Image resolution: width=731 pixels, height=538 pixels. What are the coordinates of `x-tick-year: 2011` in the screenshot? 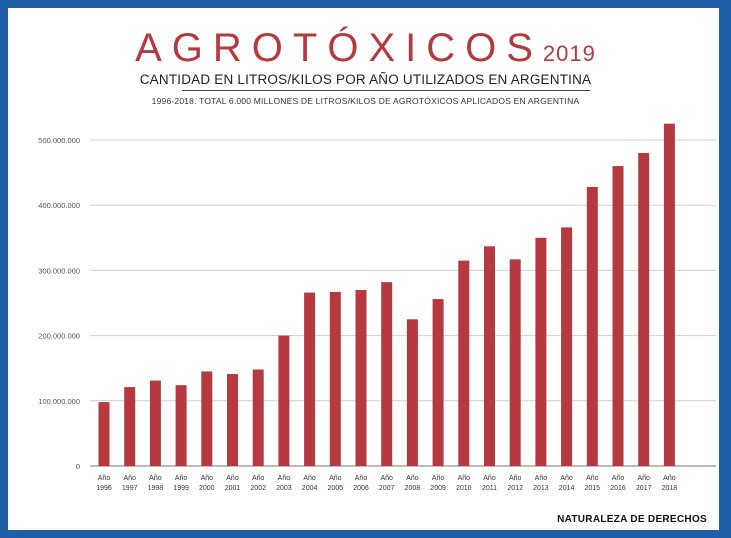 It's located at (489, 488).